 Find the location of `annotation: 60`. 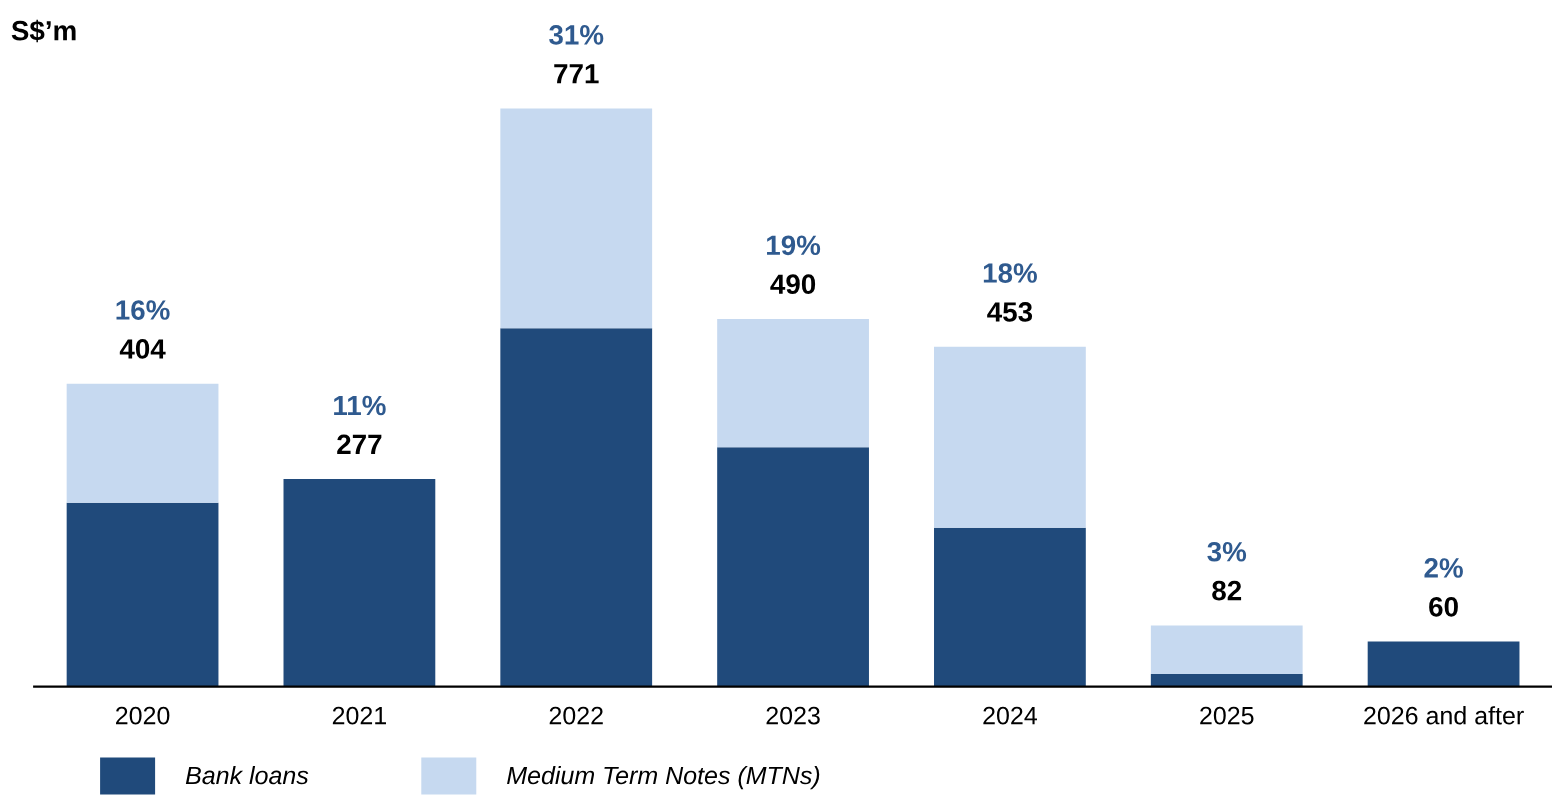

annotation: 60 is located at coordinates (1443, 606).